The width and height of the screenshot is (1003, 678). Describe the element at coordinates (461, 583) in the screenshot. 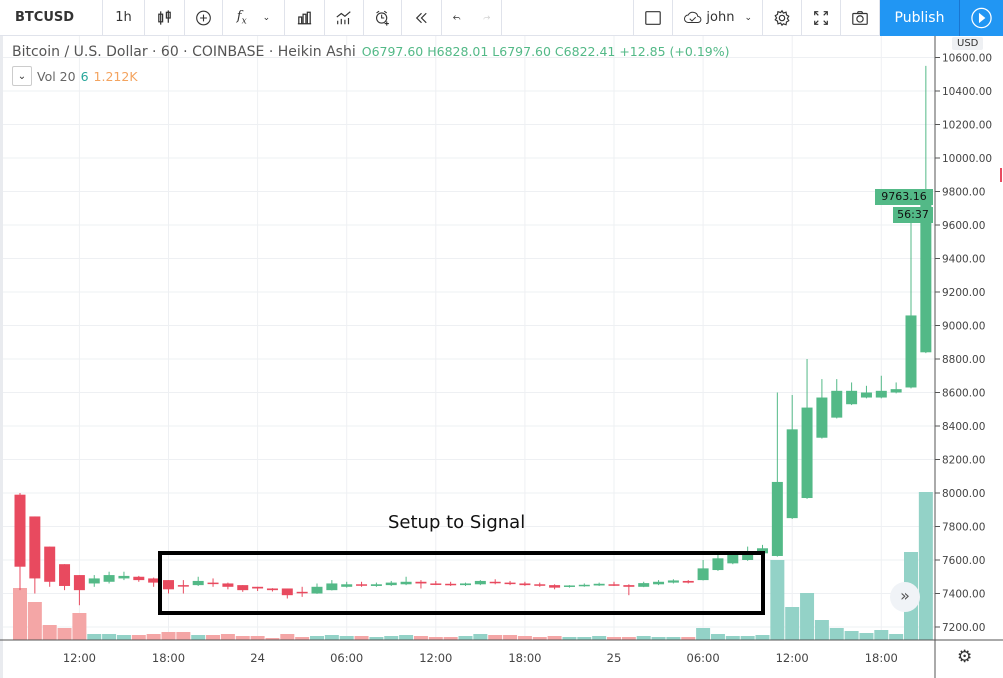

I see `annotation-rectangle` at that location.